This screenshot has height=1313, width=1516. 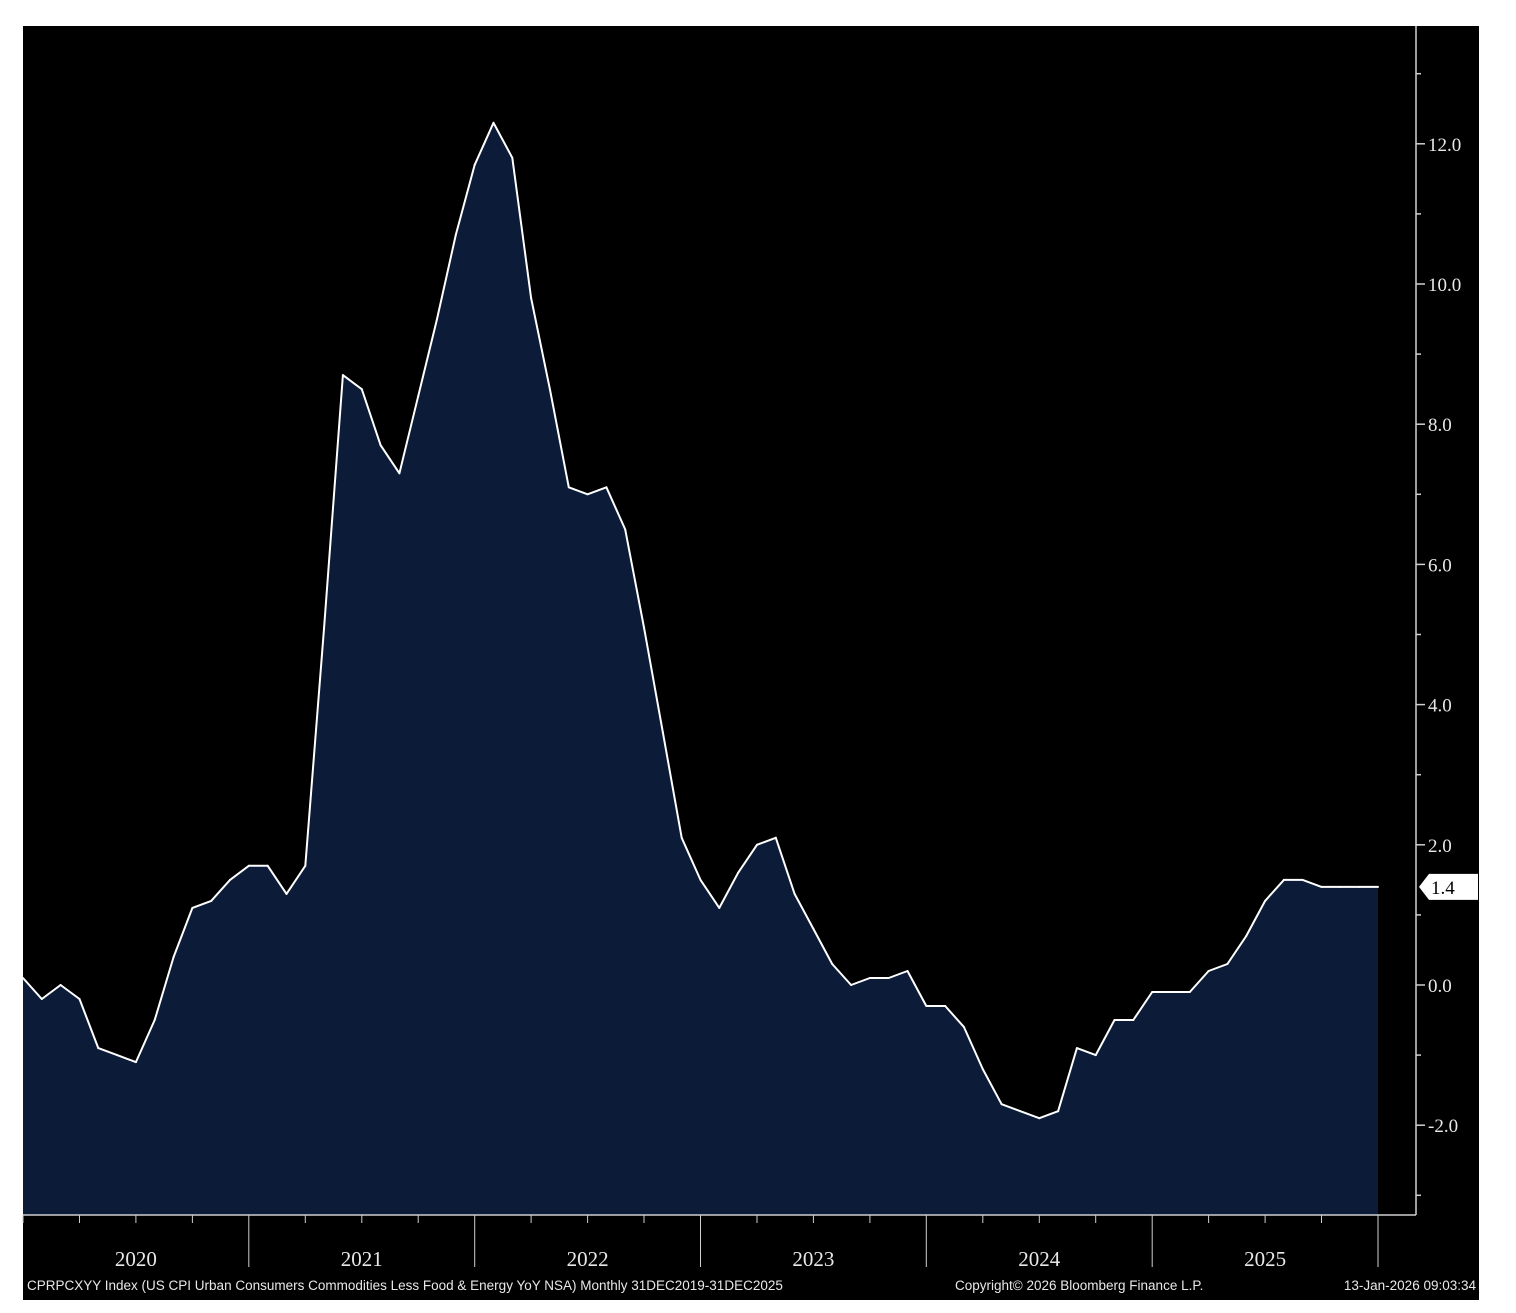 I want to click on last-value-marker, so click(x=1448, y=886).